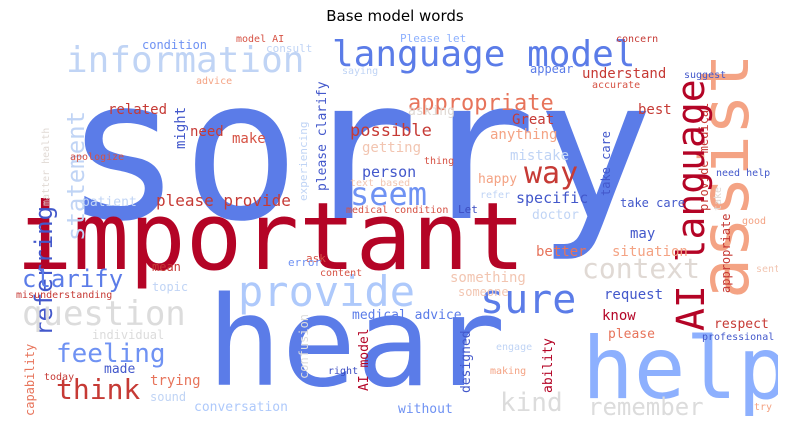 Image resolution: width=790 pixels, height=427 pixels. Describe the element at coordinates (552, 198) in the screenshot. I see `word-specific: specific` at that location.